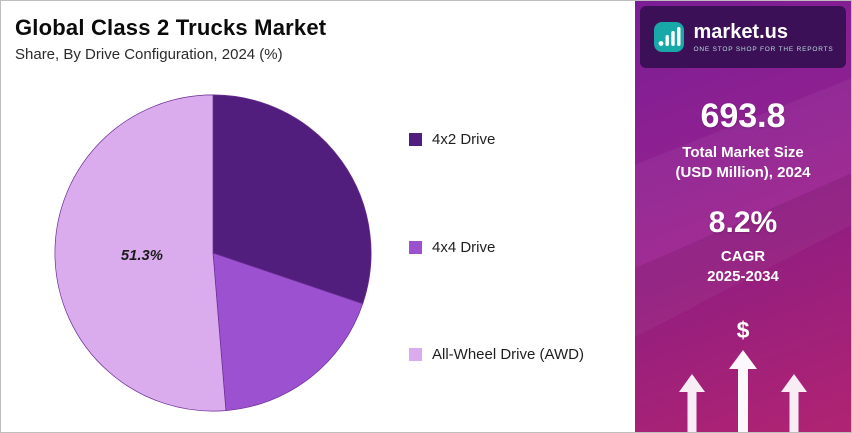  I want to click on legend-item-4x2: 4x2 Drive, so click(496, 139).